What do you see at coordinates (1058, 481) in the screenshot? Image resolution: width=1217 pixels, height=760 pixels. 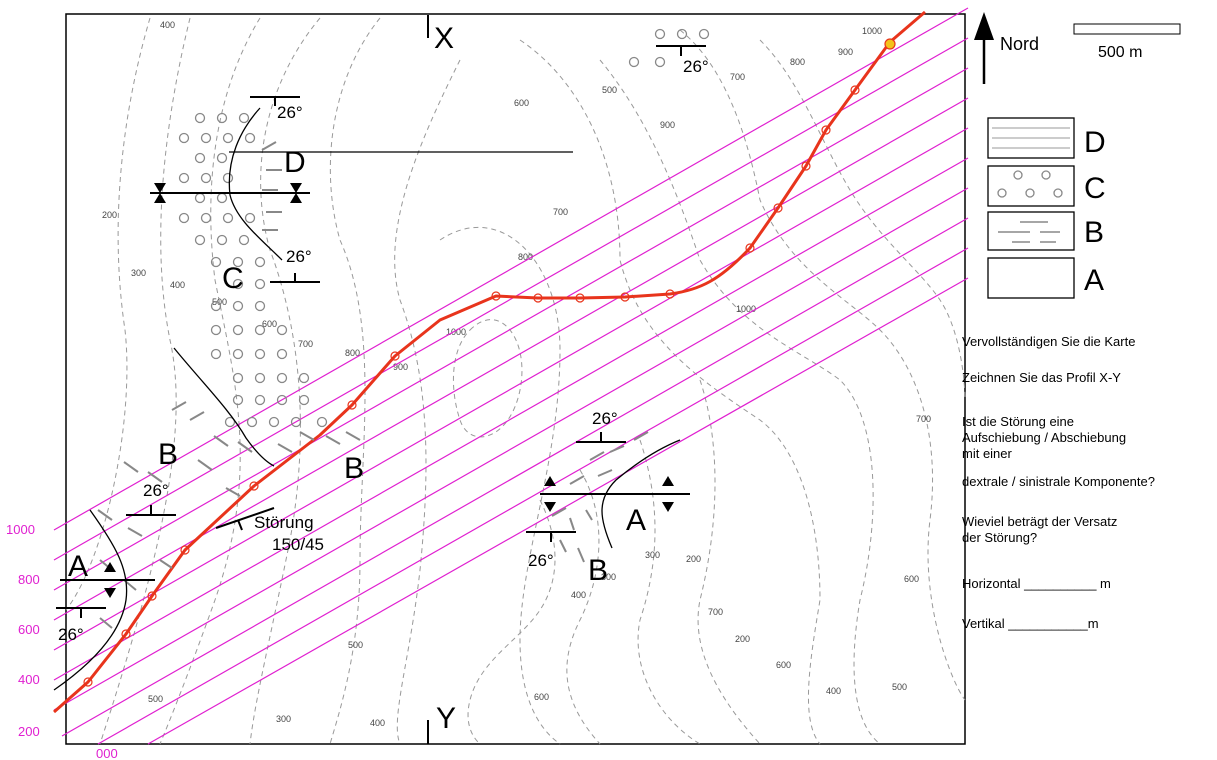 I see `task-fault-type-line4: dextrale / sinistrale Komponente?` at bounding box center [1058, 481].